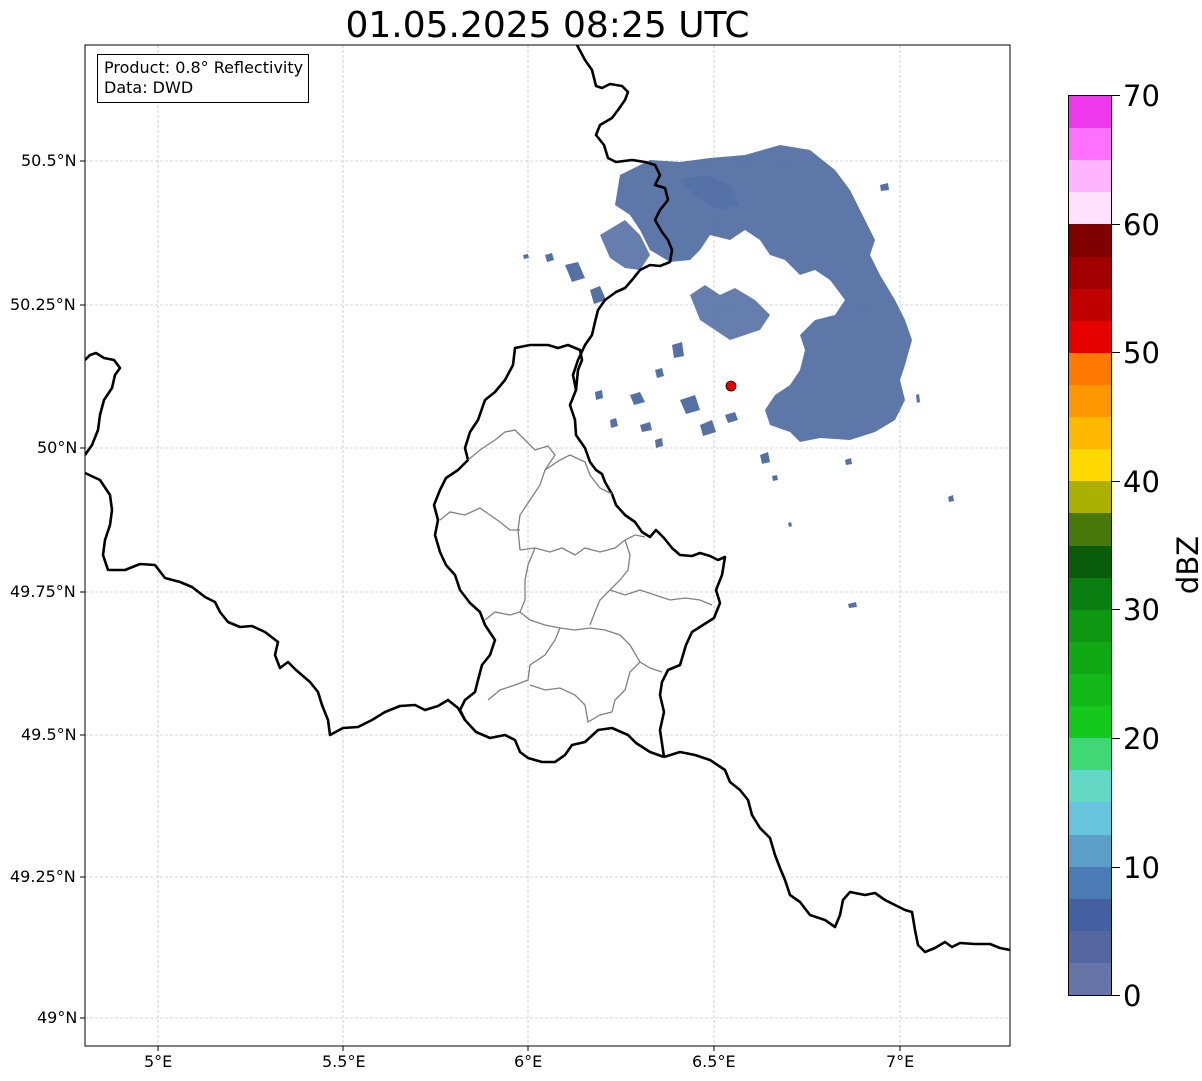 Image resolution: width=1202 pixels, height=1081 pixels. I want to click on lat-tick-label: 50.5°N, so click(49, 160).